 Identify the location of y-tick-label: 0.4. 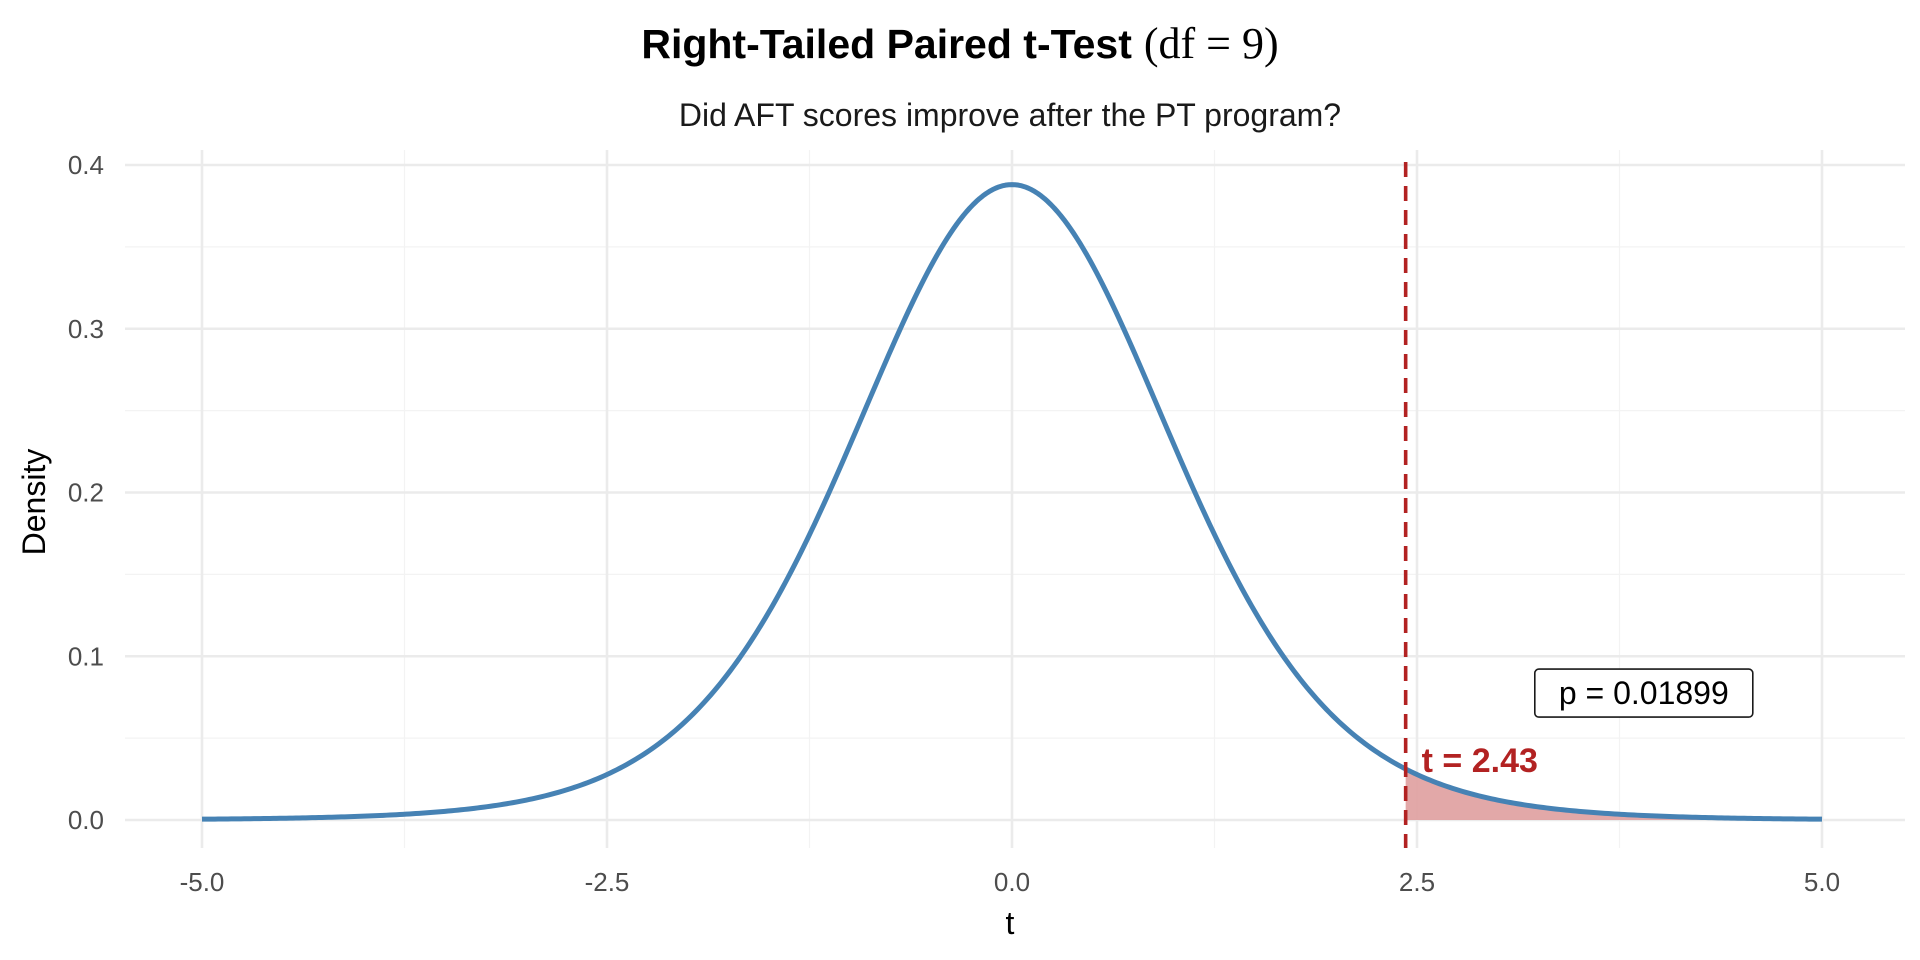
(86, 165).